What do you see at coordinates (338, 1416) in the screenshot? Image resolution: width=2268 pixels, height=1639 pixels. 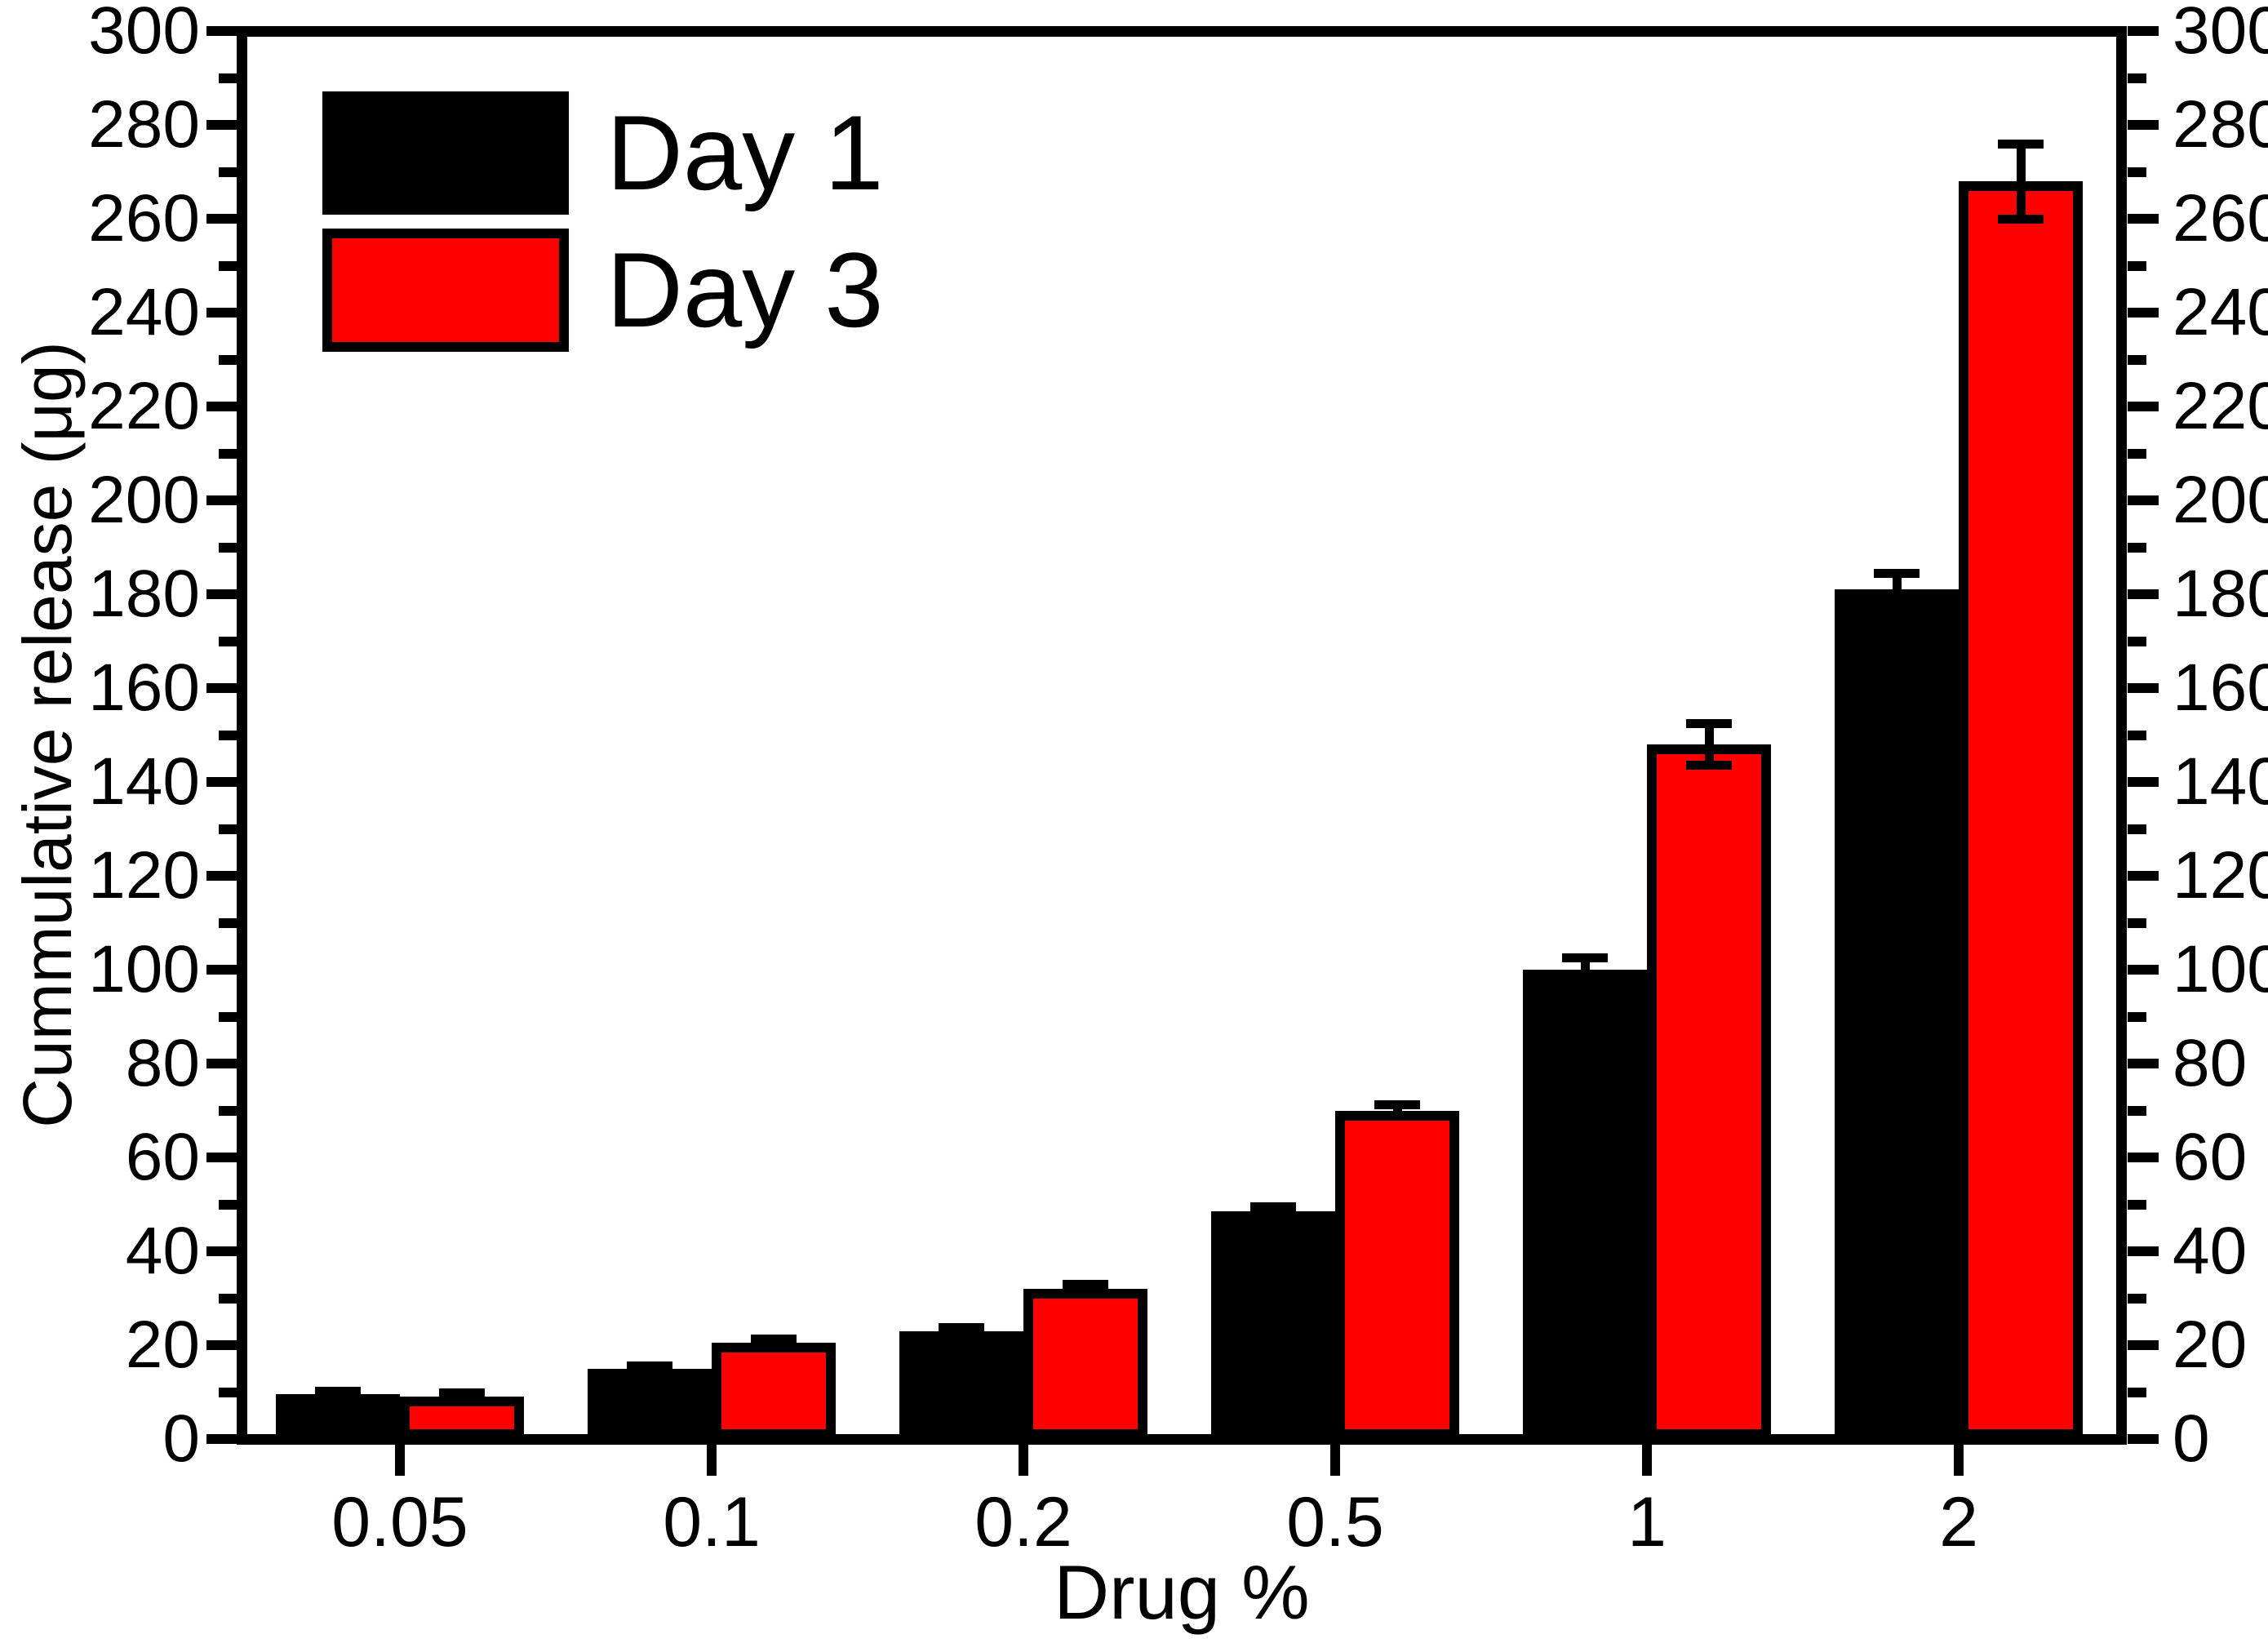 I see `bar-day-1-0.05` at bounding box center [338, 1416].